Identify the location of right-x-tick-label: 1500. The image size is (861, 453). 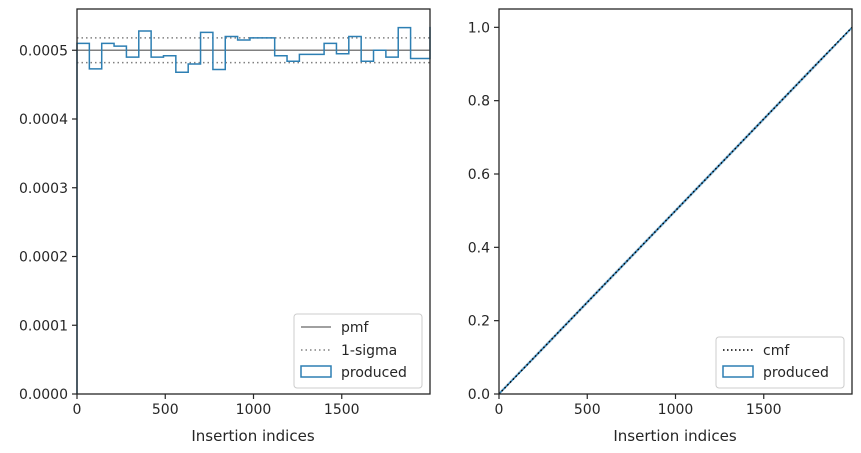
(764, 410).